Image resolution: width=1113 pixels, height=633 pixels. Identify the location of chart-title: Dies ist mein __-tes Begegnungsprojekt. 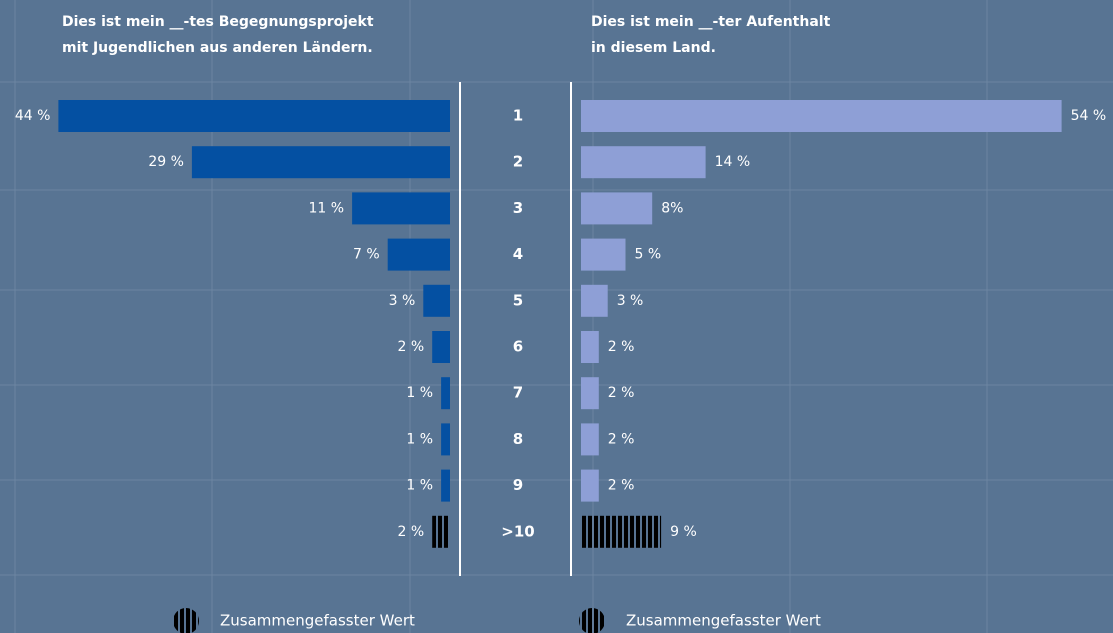
(218, 22).